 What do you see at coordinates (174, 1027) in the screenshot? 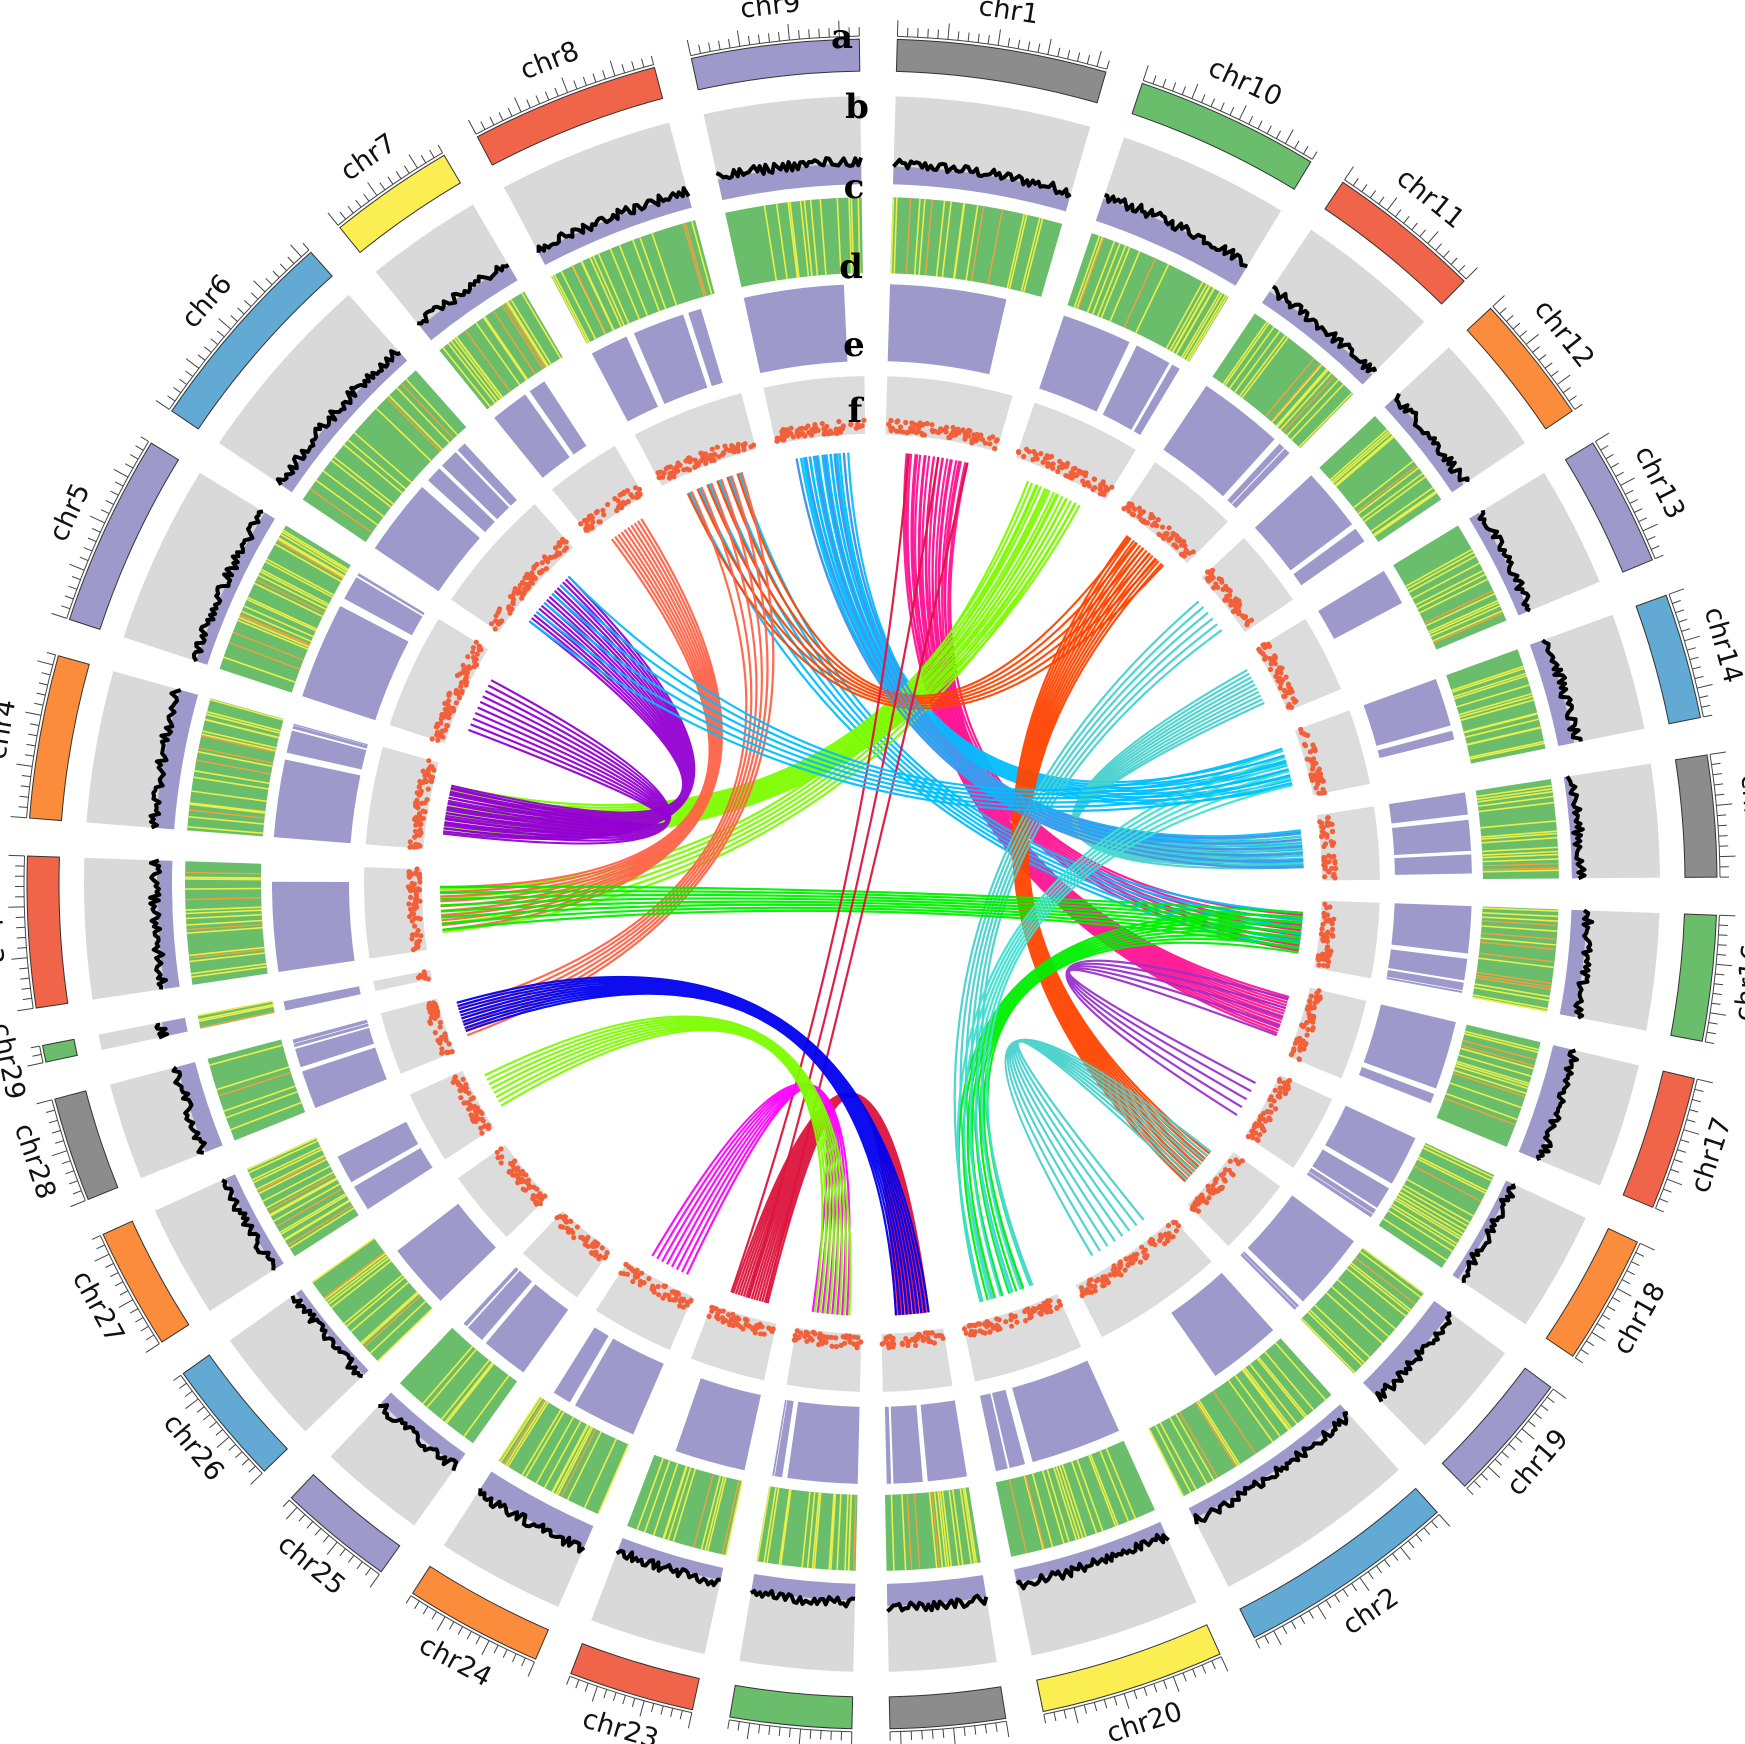
I see `line-fill-chr29` at bounding box center [174, 1027].